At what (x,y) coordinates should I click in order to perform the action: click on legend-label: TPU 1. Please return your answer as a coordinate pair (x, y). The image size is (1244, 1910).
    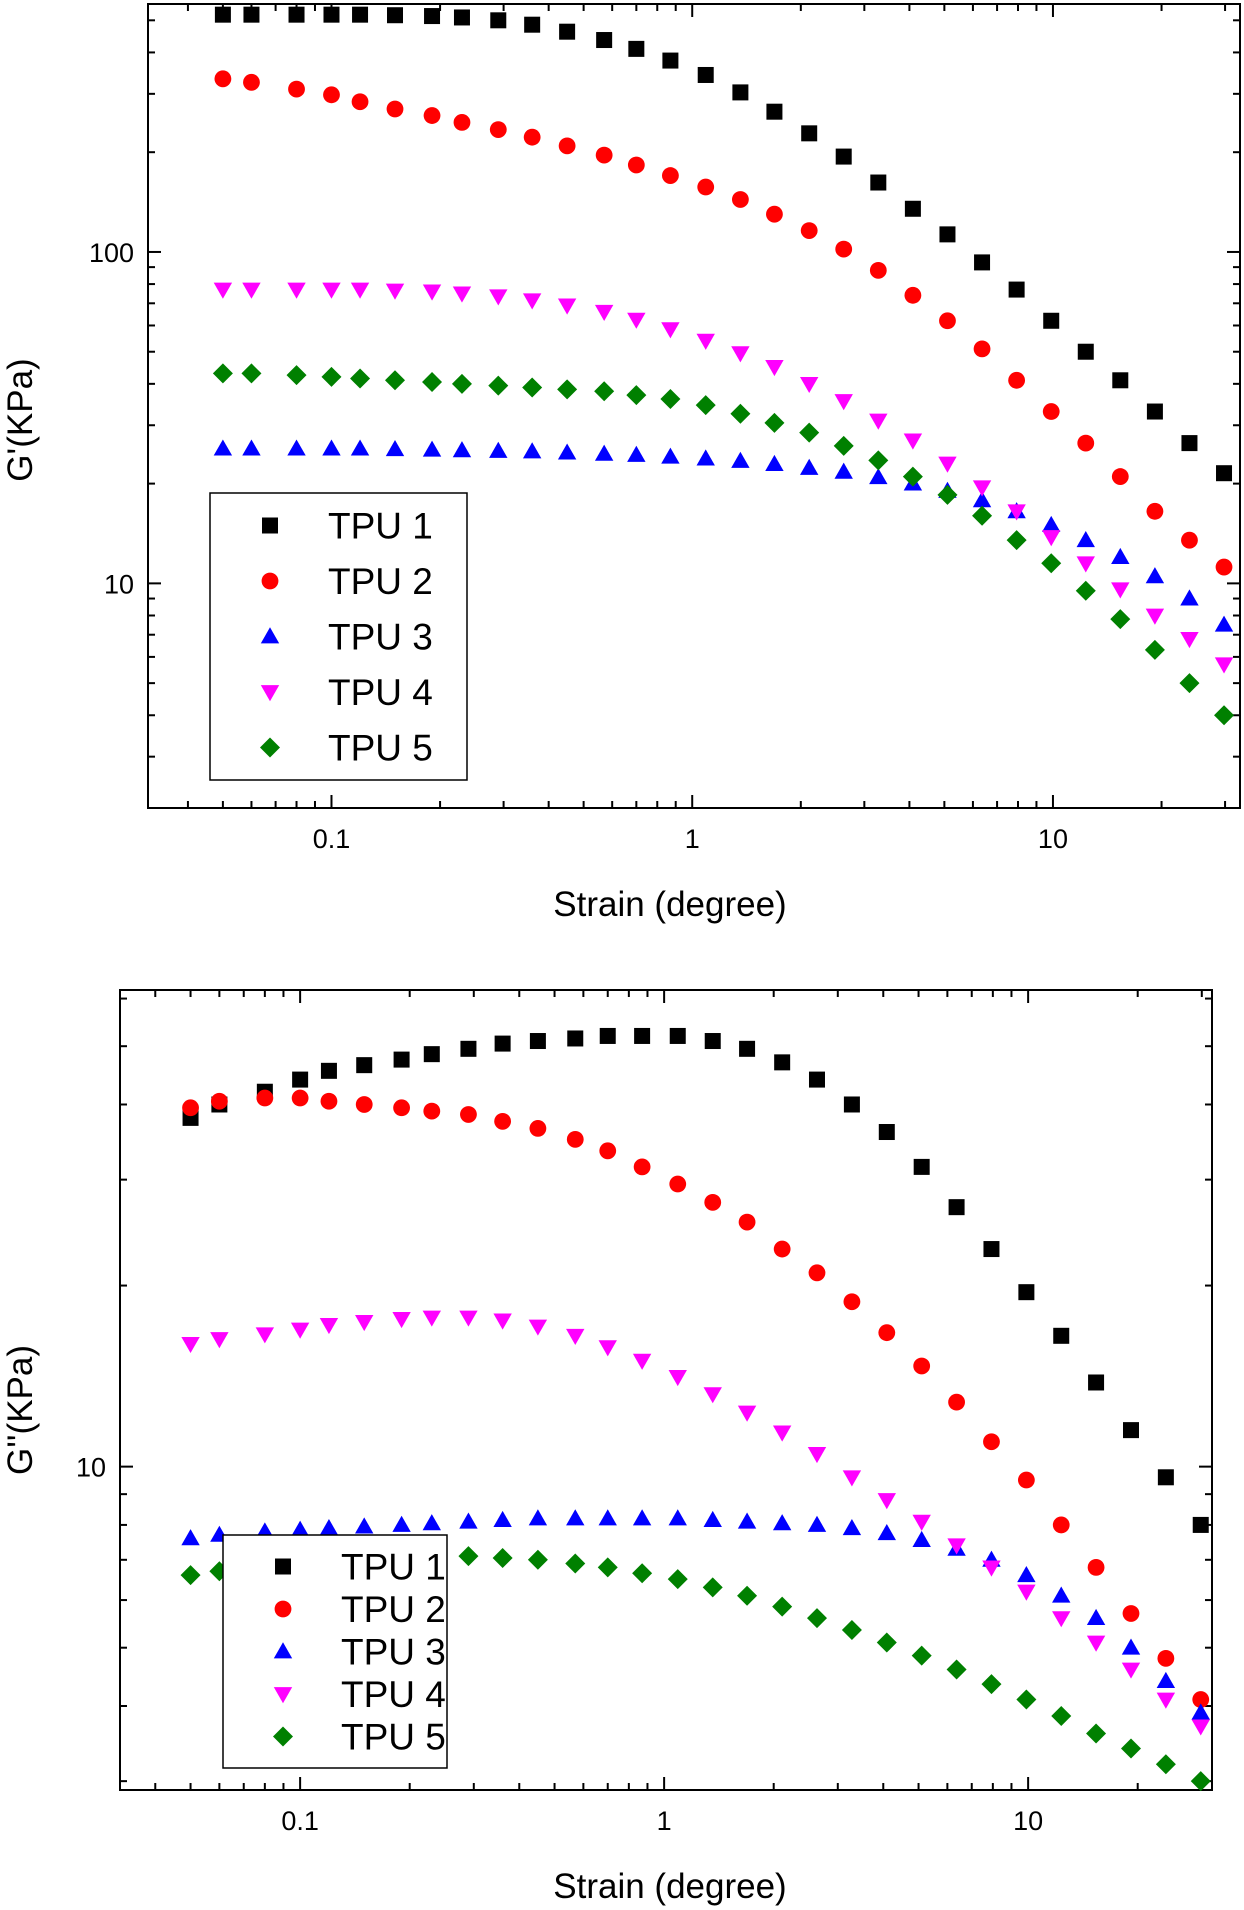
    Looking at the image, I should click on (393, 1567).